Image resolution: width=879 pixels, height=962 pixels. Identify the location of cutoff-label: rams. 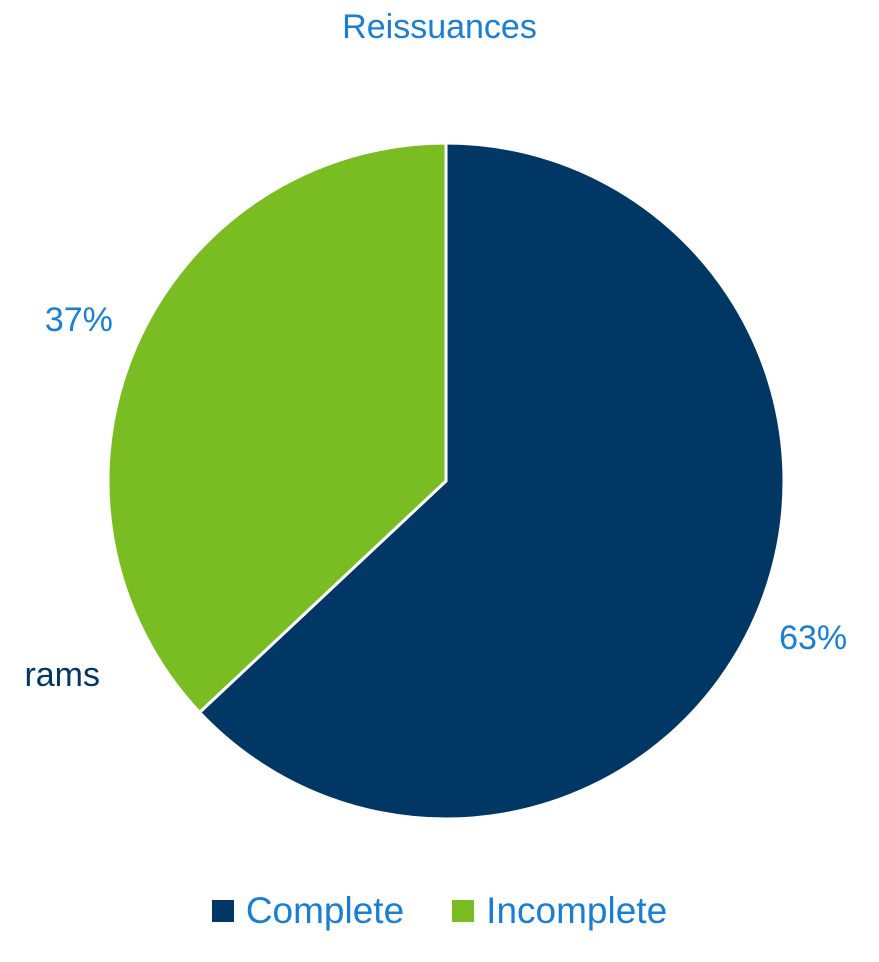
(50, 675).